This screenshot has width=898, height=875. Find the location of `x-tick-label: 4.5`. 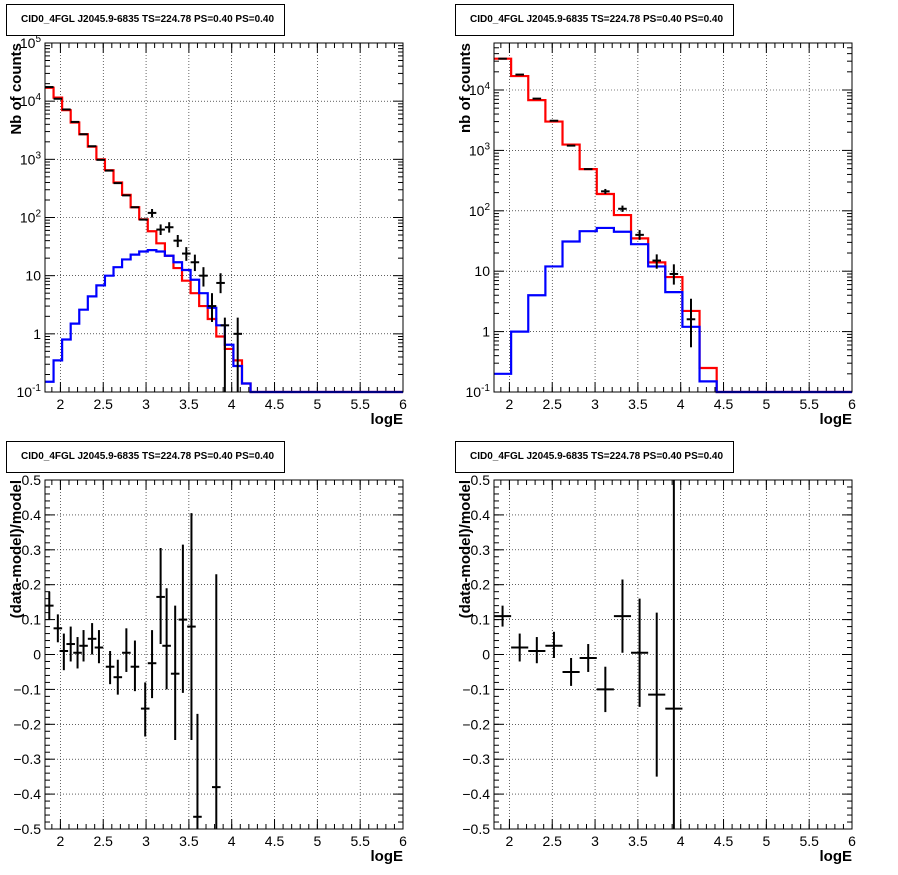

x-tick-label: 4.5 is located at coordinates (275, 841).